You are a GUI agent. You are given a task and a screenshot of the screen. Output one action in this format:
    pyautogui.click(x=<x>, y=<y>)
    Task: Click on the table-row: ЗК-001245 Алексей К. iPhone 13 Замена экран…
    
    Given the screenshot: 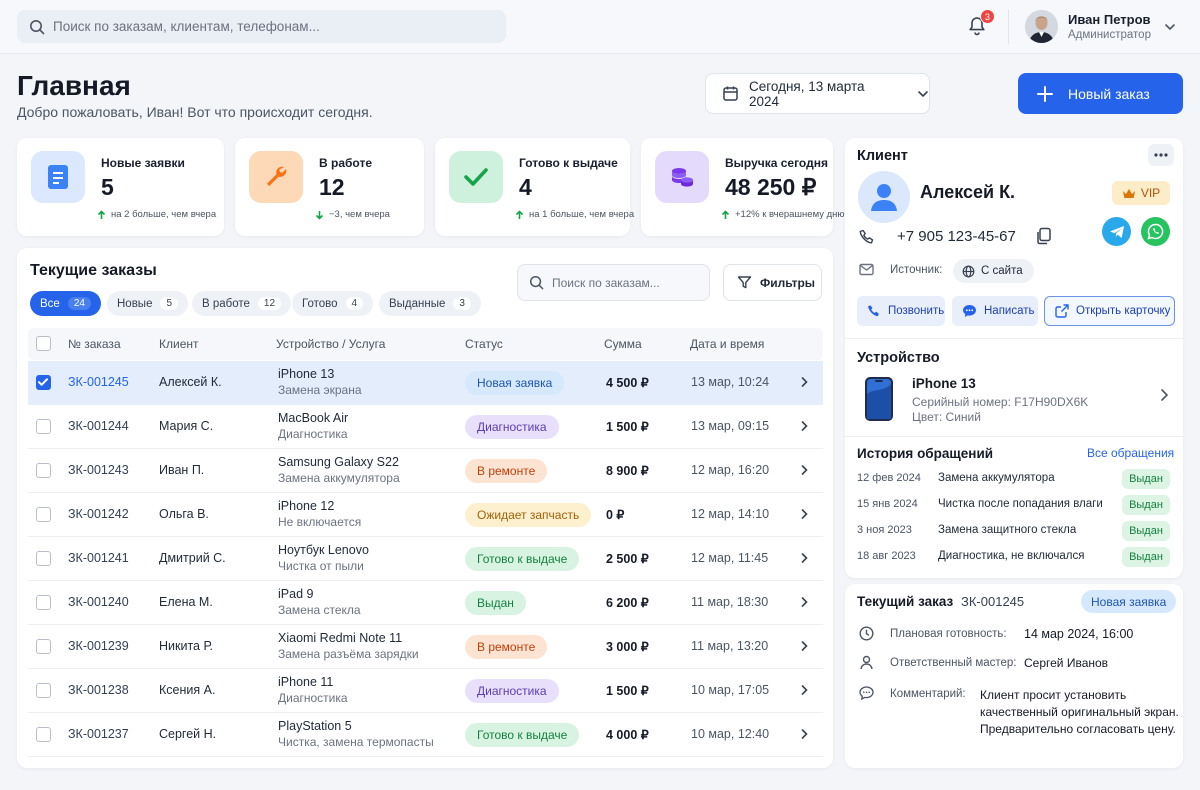 What is the action you would take?
    pyautogui.click(x=425, y=383)
    